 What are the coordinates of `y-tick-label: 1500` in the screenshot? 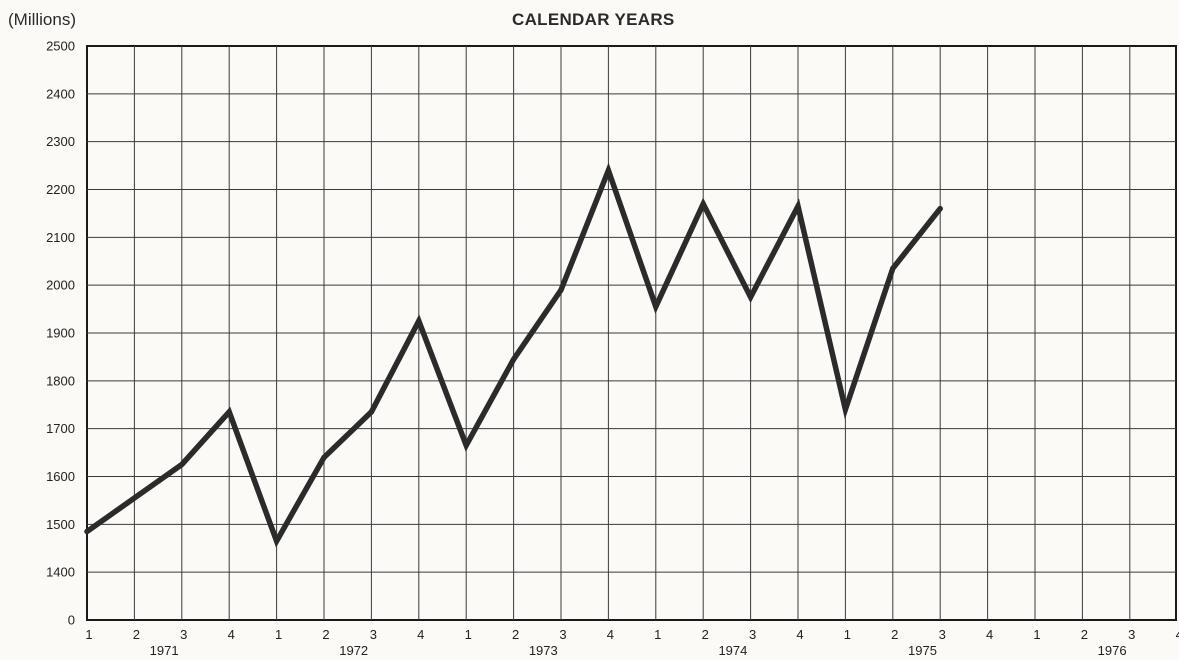 It's located at (60, 524).